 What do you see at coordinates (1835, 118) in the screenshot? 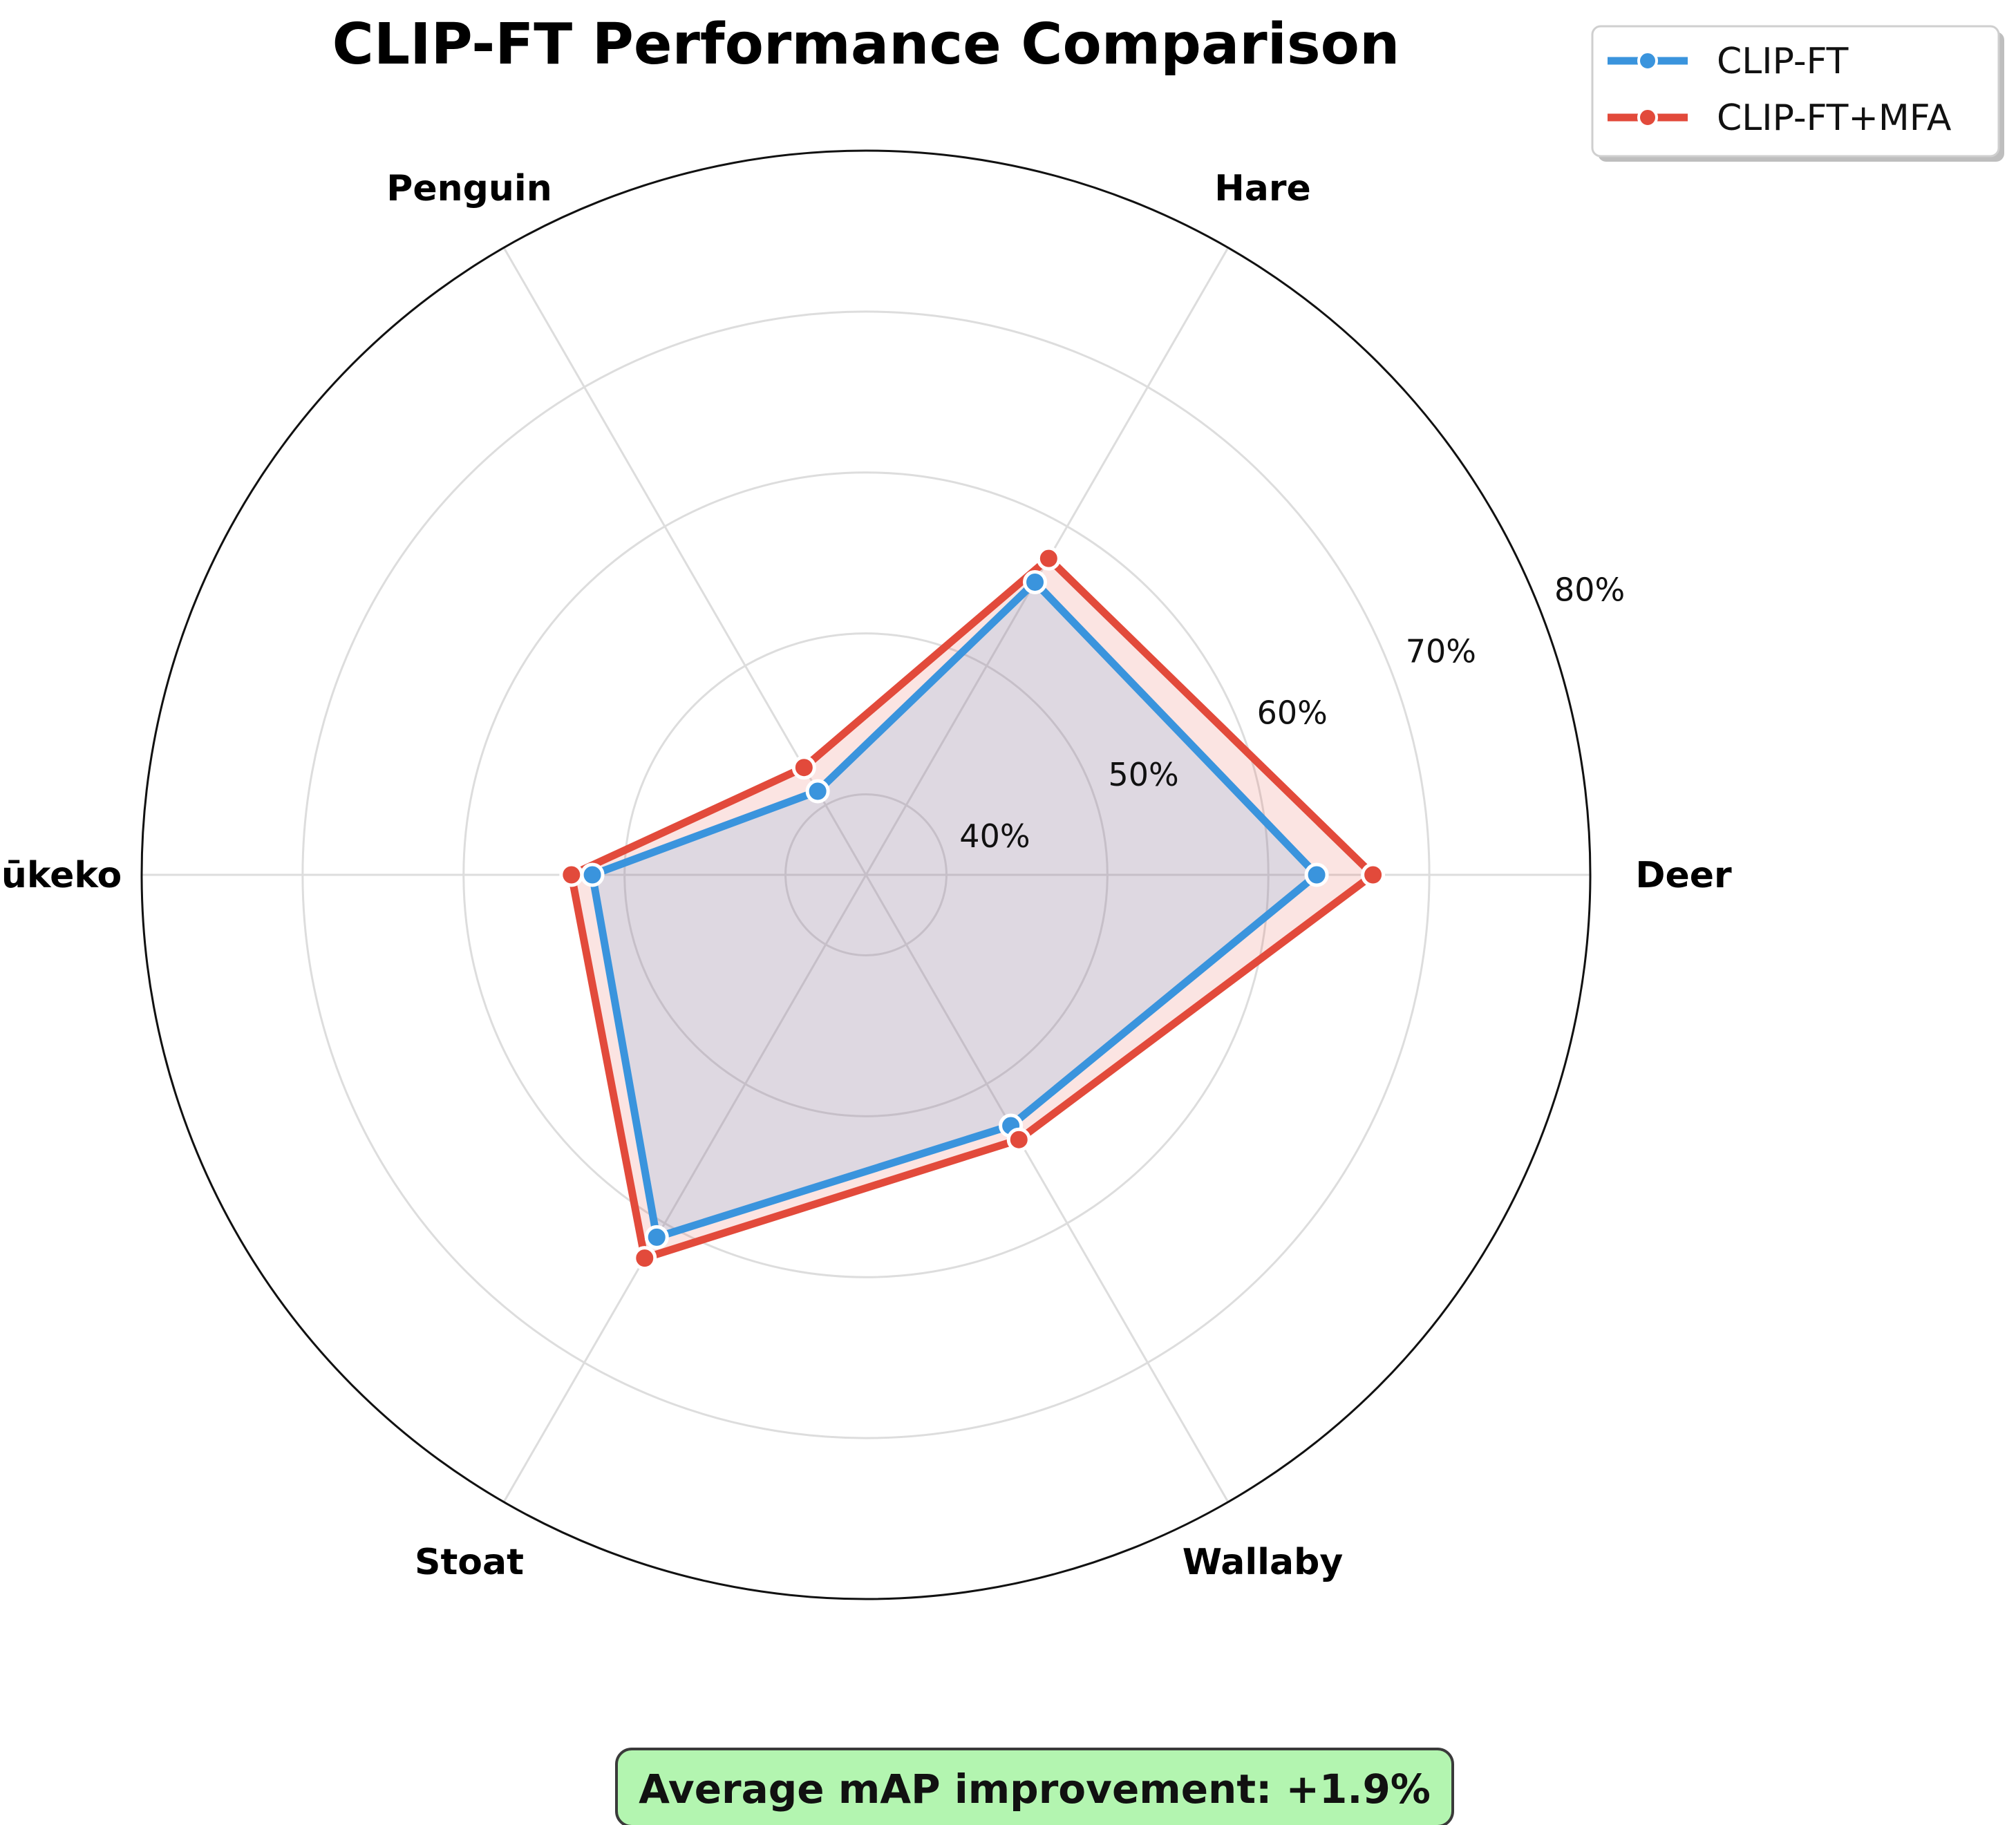
I see `legend-label: CLIP-FT+MFA` at bounding box center [1835, 118].